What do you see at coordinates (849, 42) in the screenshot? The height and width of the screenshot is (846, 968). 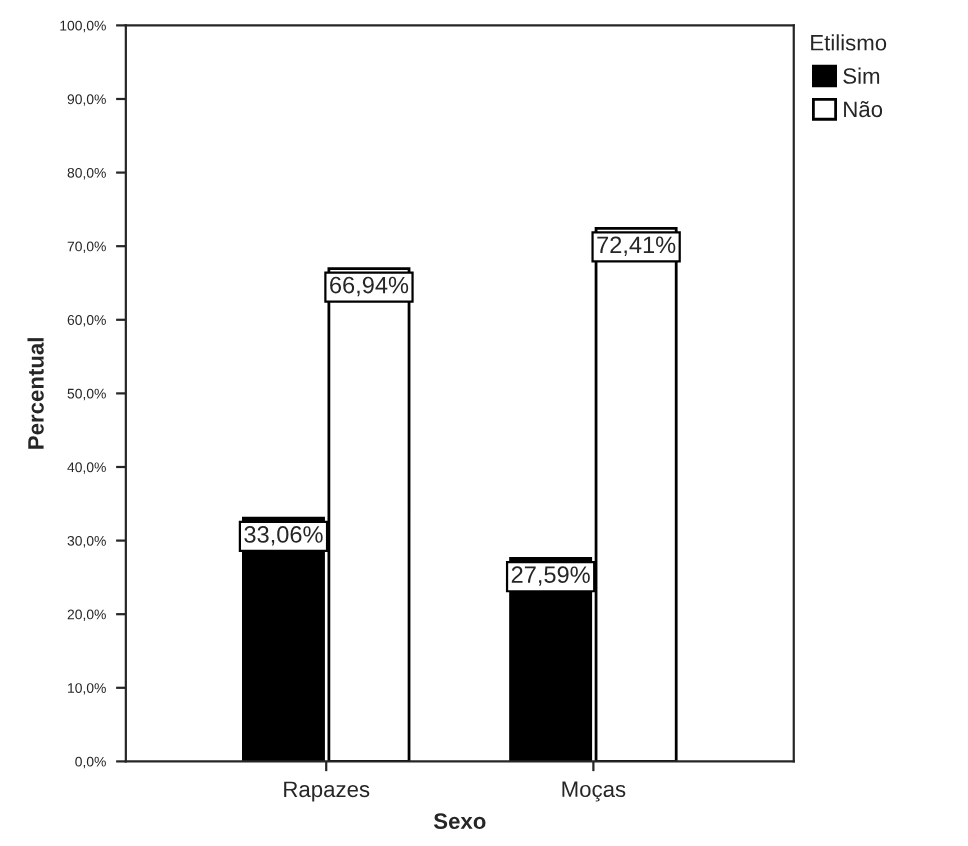 I see `legend-title: Etilismo` at bounding box center [849, 42].